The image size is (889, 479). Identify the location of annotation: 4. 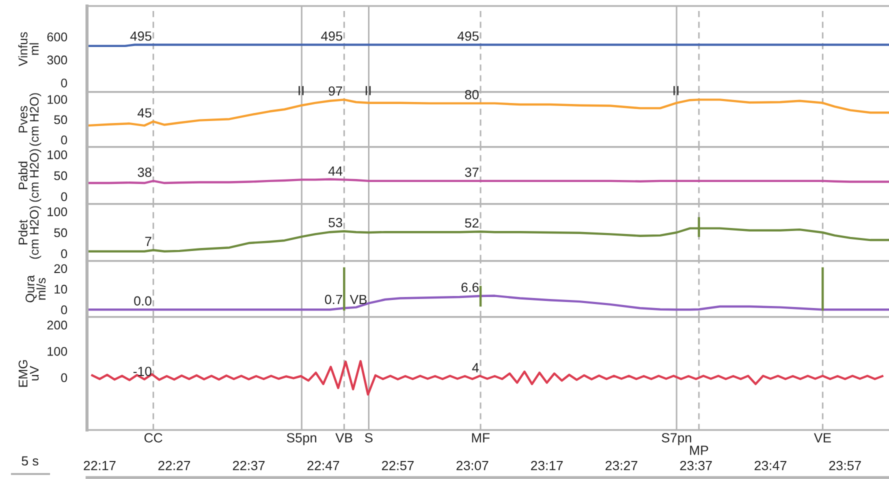
(475, 367).